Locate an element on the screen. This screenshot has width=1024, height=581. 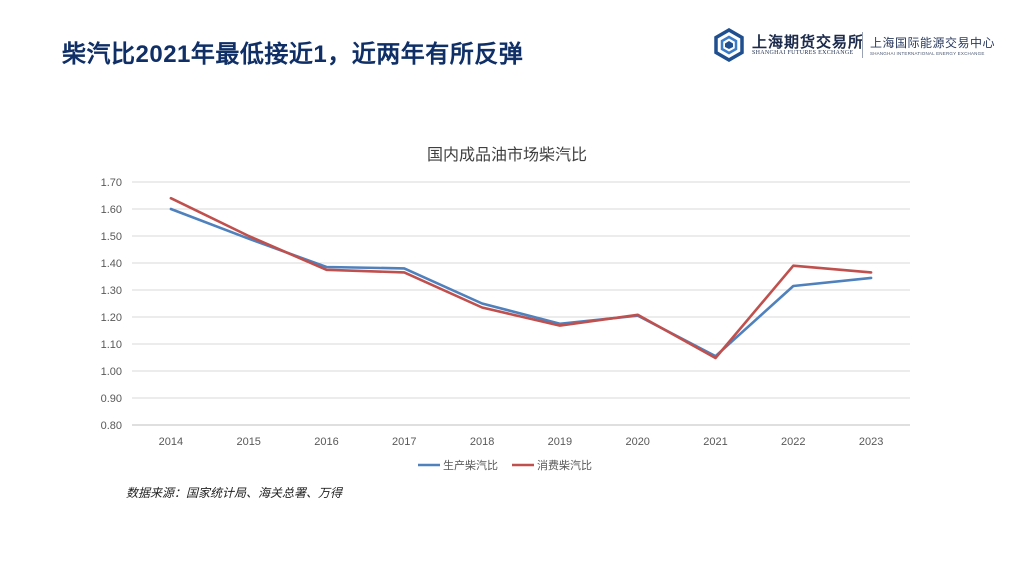
y-tick-label: 1.50 is located at coordinates (111, 237).